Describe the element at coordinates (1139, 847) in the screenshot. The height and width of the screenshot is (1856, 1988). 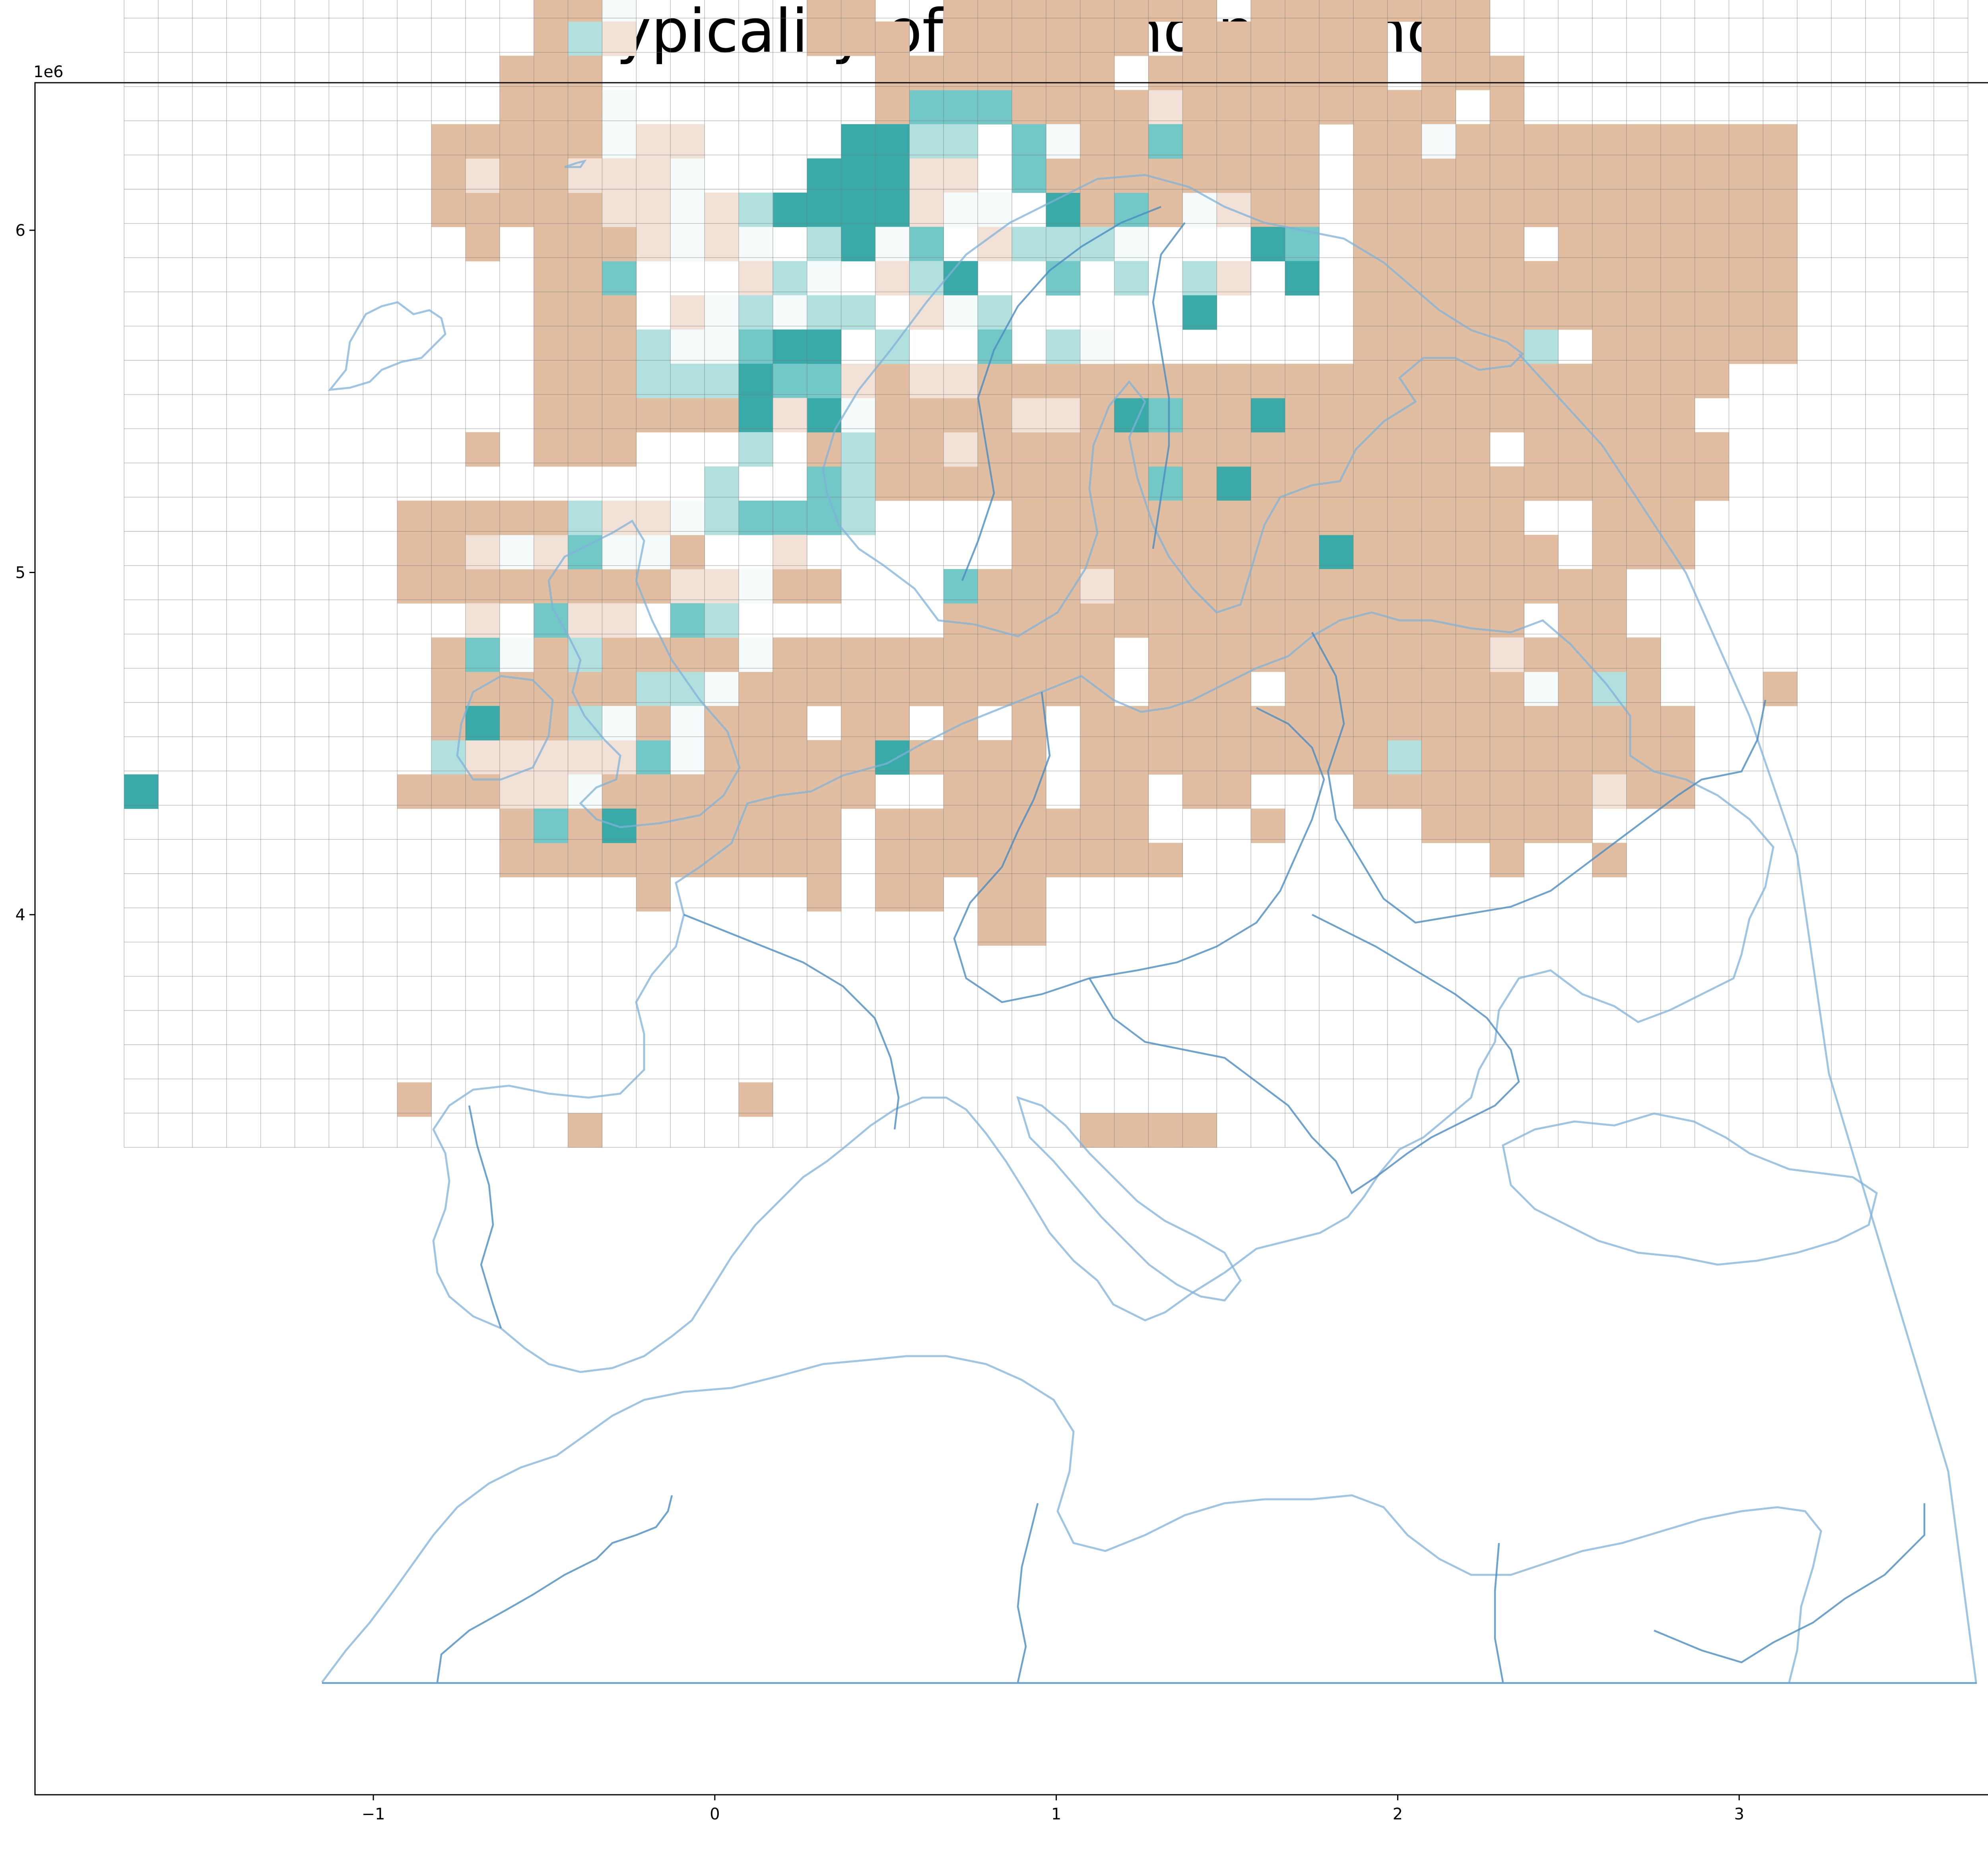
I see `country-borders-central` at that location.